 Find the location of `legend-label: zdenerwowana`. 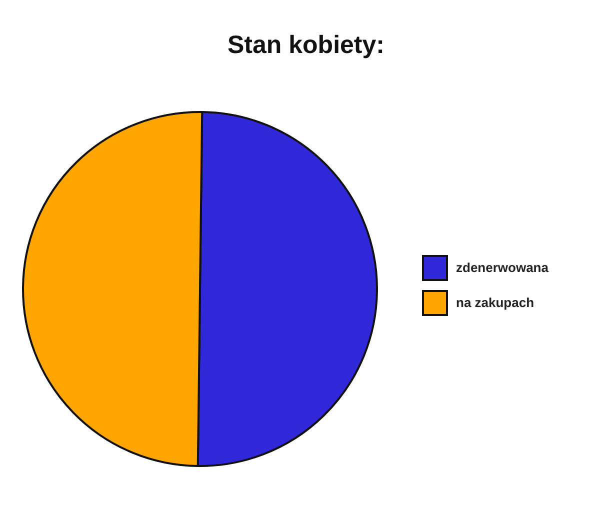

legend-label: zdenerwowana is located at coordinates (503, 267).